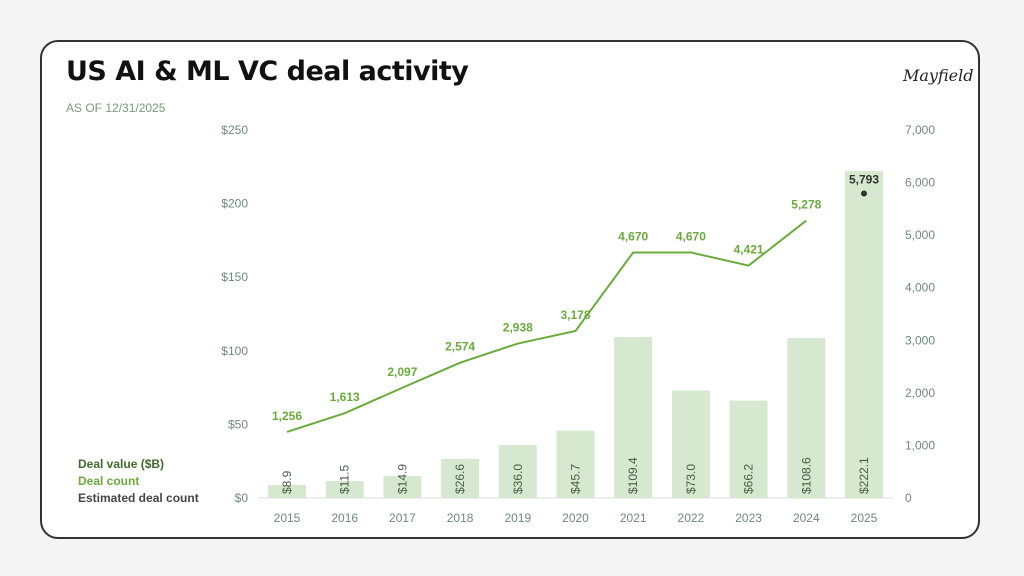  Describe the element at coordinates (576, 479) in the screenshot. I see `bar-label: $45.7` at that location.